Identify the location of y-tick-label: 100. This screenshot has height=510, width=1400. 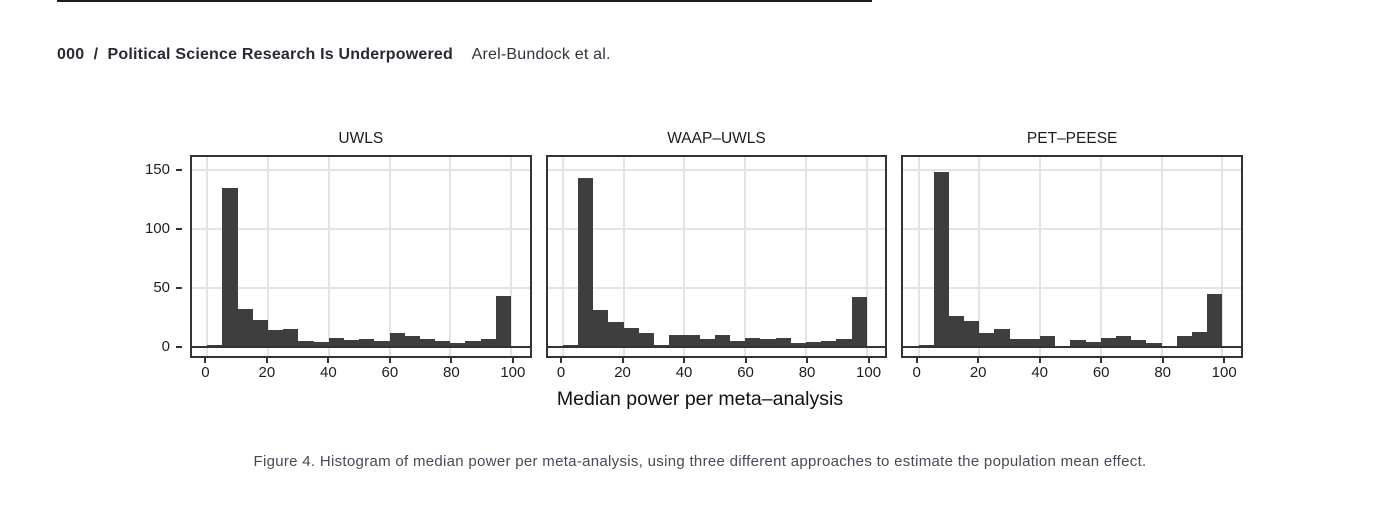
(157, 228).